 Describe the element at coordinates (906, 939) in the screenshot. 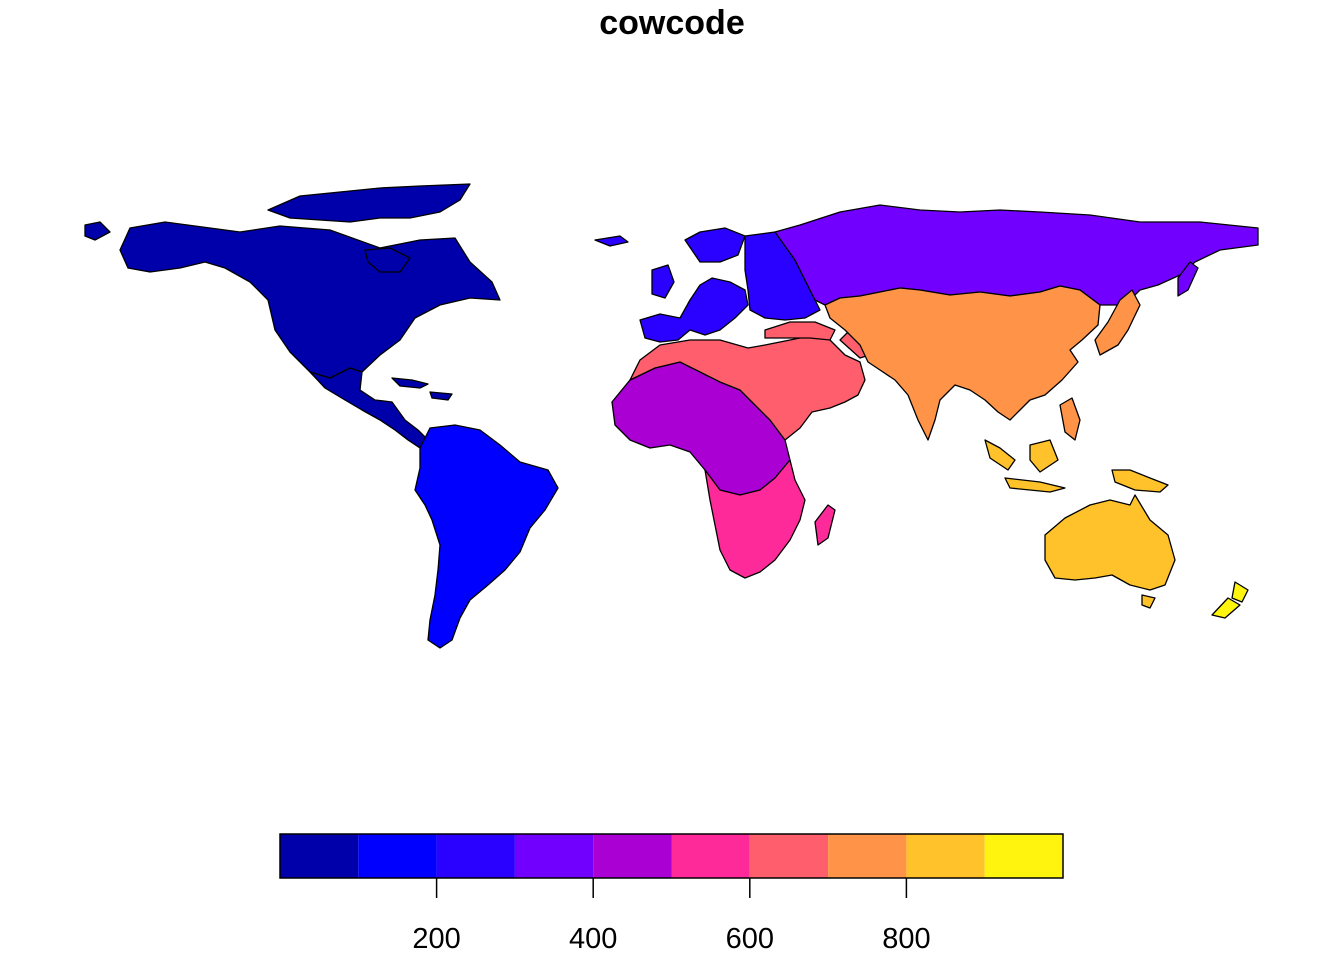

I see `legend-tick-label-800: 800` at that location.